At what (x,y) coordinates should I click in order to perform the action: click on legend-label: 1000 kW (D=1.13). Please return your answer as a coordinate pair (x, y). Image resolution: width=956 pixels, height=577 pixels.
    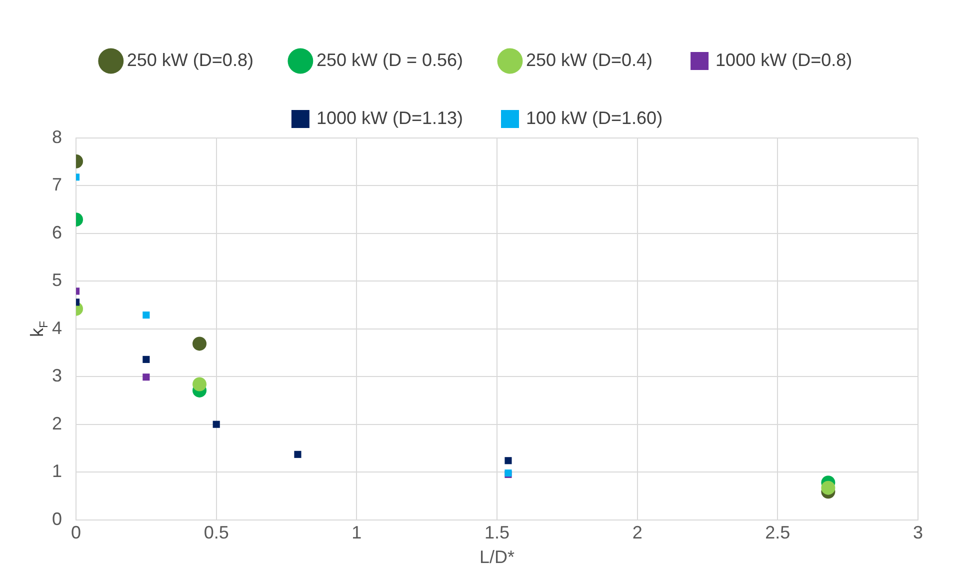
    Looking at the image, I should click on (390, 118).